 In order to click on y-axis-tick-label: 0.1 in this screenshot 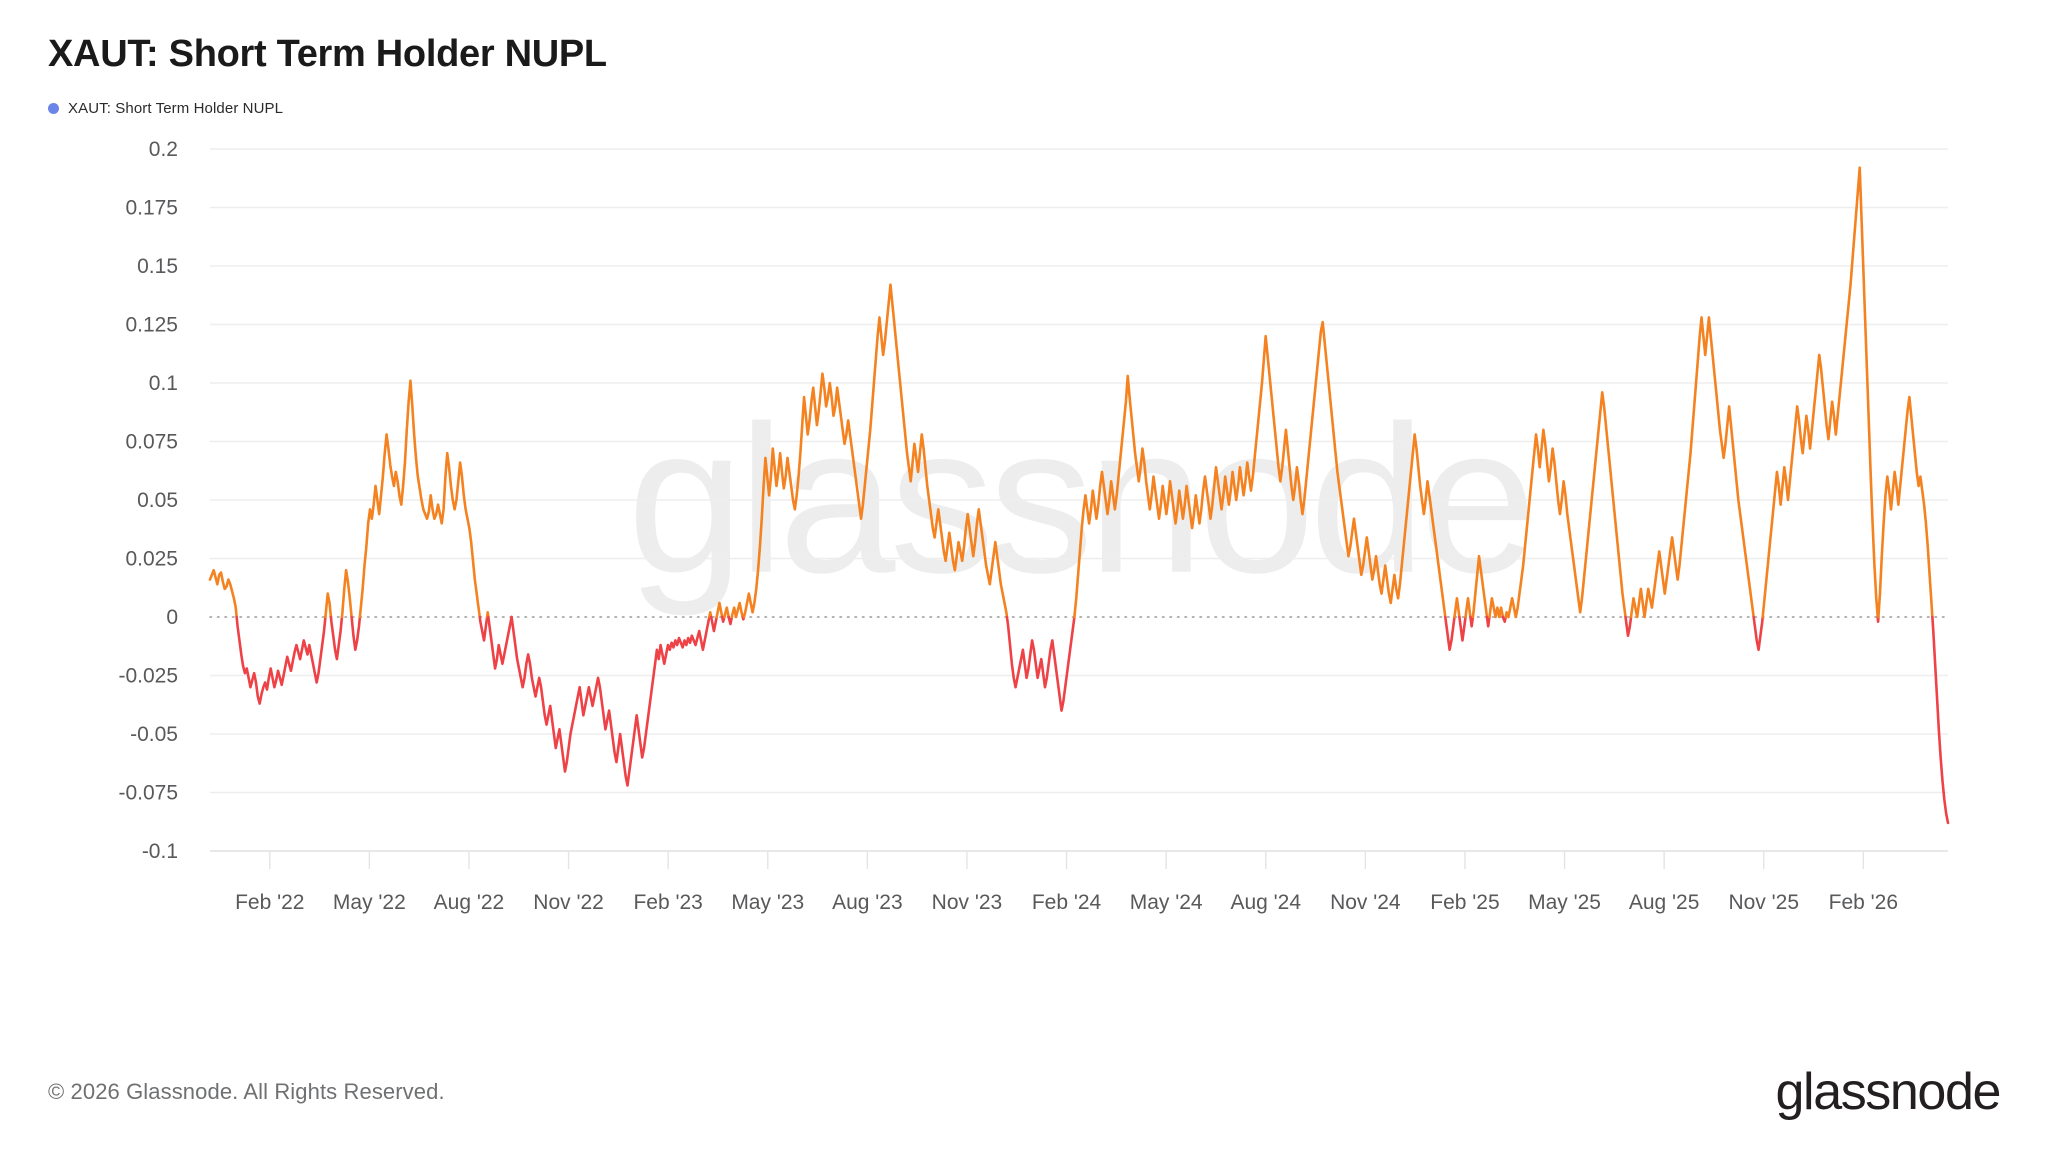, I will do `click(163, 383)`.